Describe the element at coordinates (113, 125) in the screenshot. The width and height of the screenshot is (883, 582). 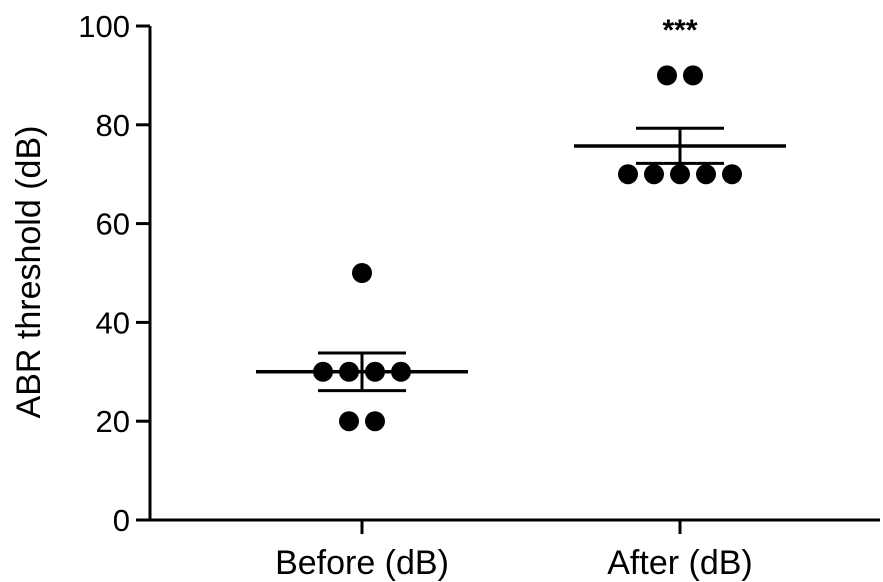
I see `y-tick-label: 80` at that location.